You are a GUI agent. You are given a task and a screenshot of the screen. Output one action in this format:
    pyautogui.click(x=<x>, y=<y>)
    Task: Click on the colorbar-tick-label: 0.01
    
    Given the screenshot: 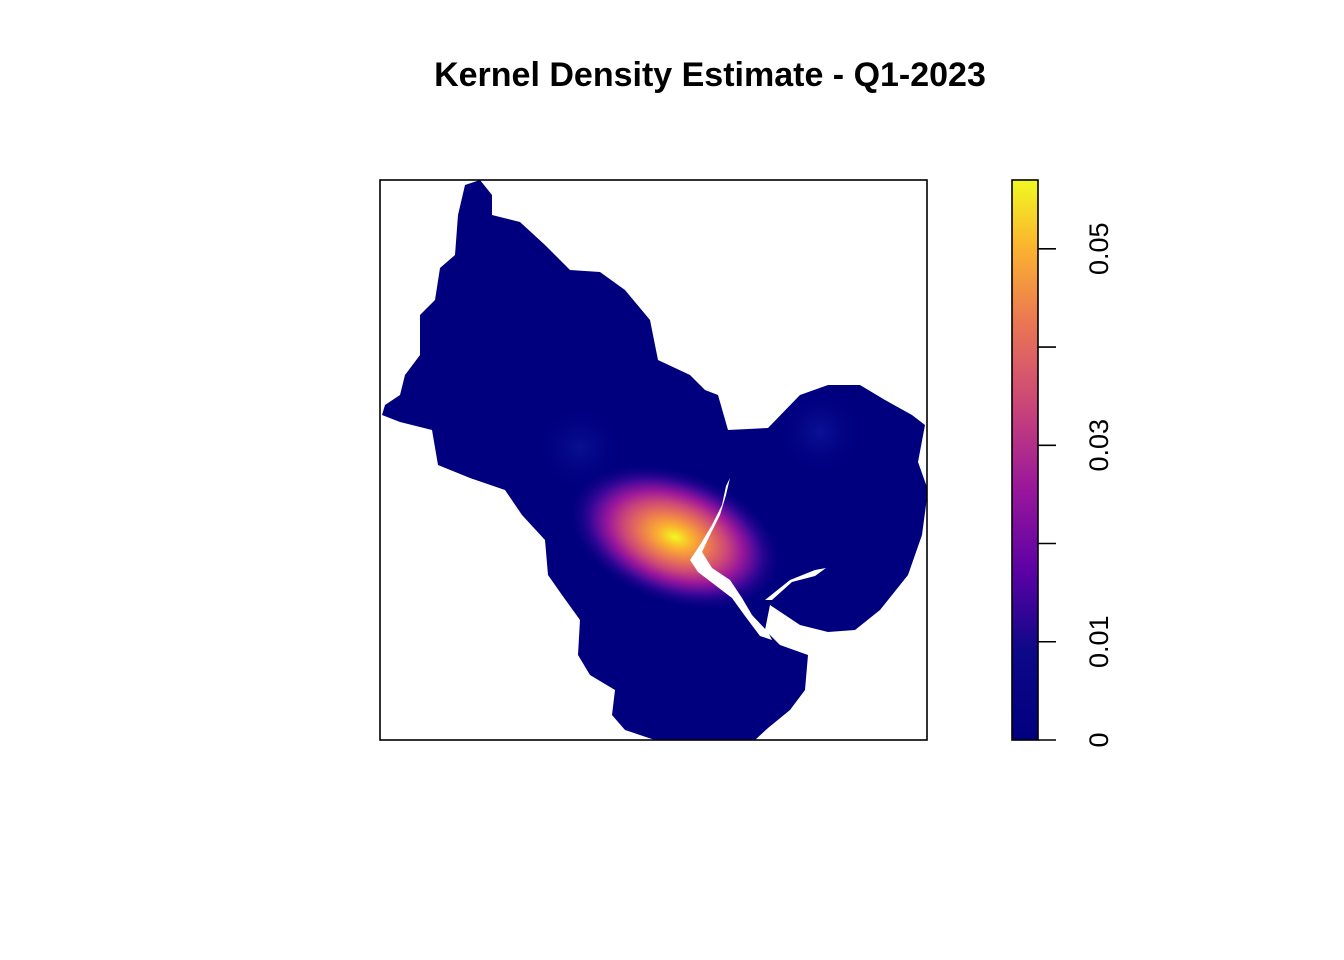 What is the action you would take?
    pyautogui.click(x=1099, y=641)
    